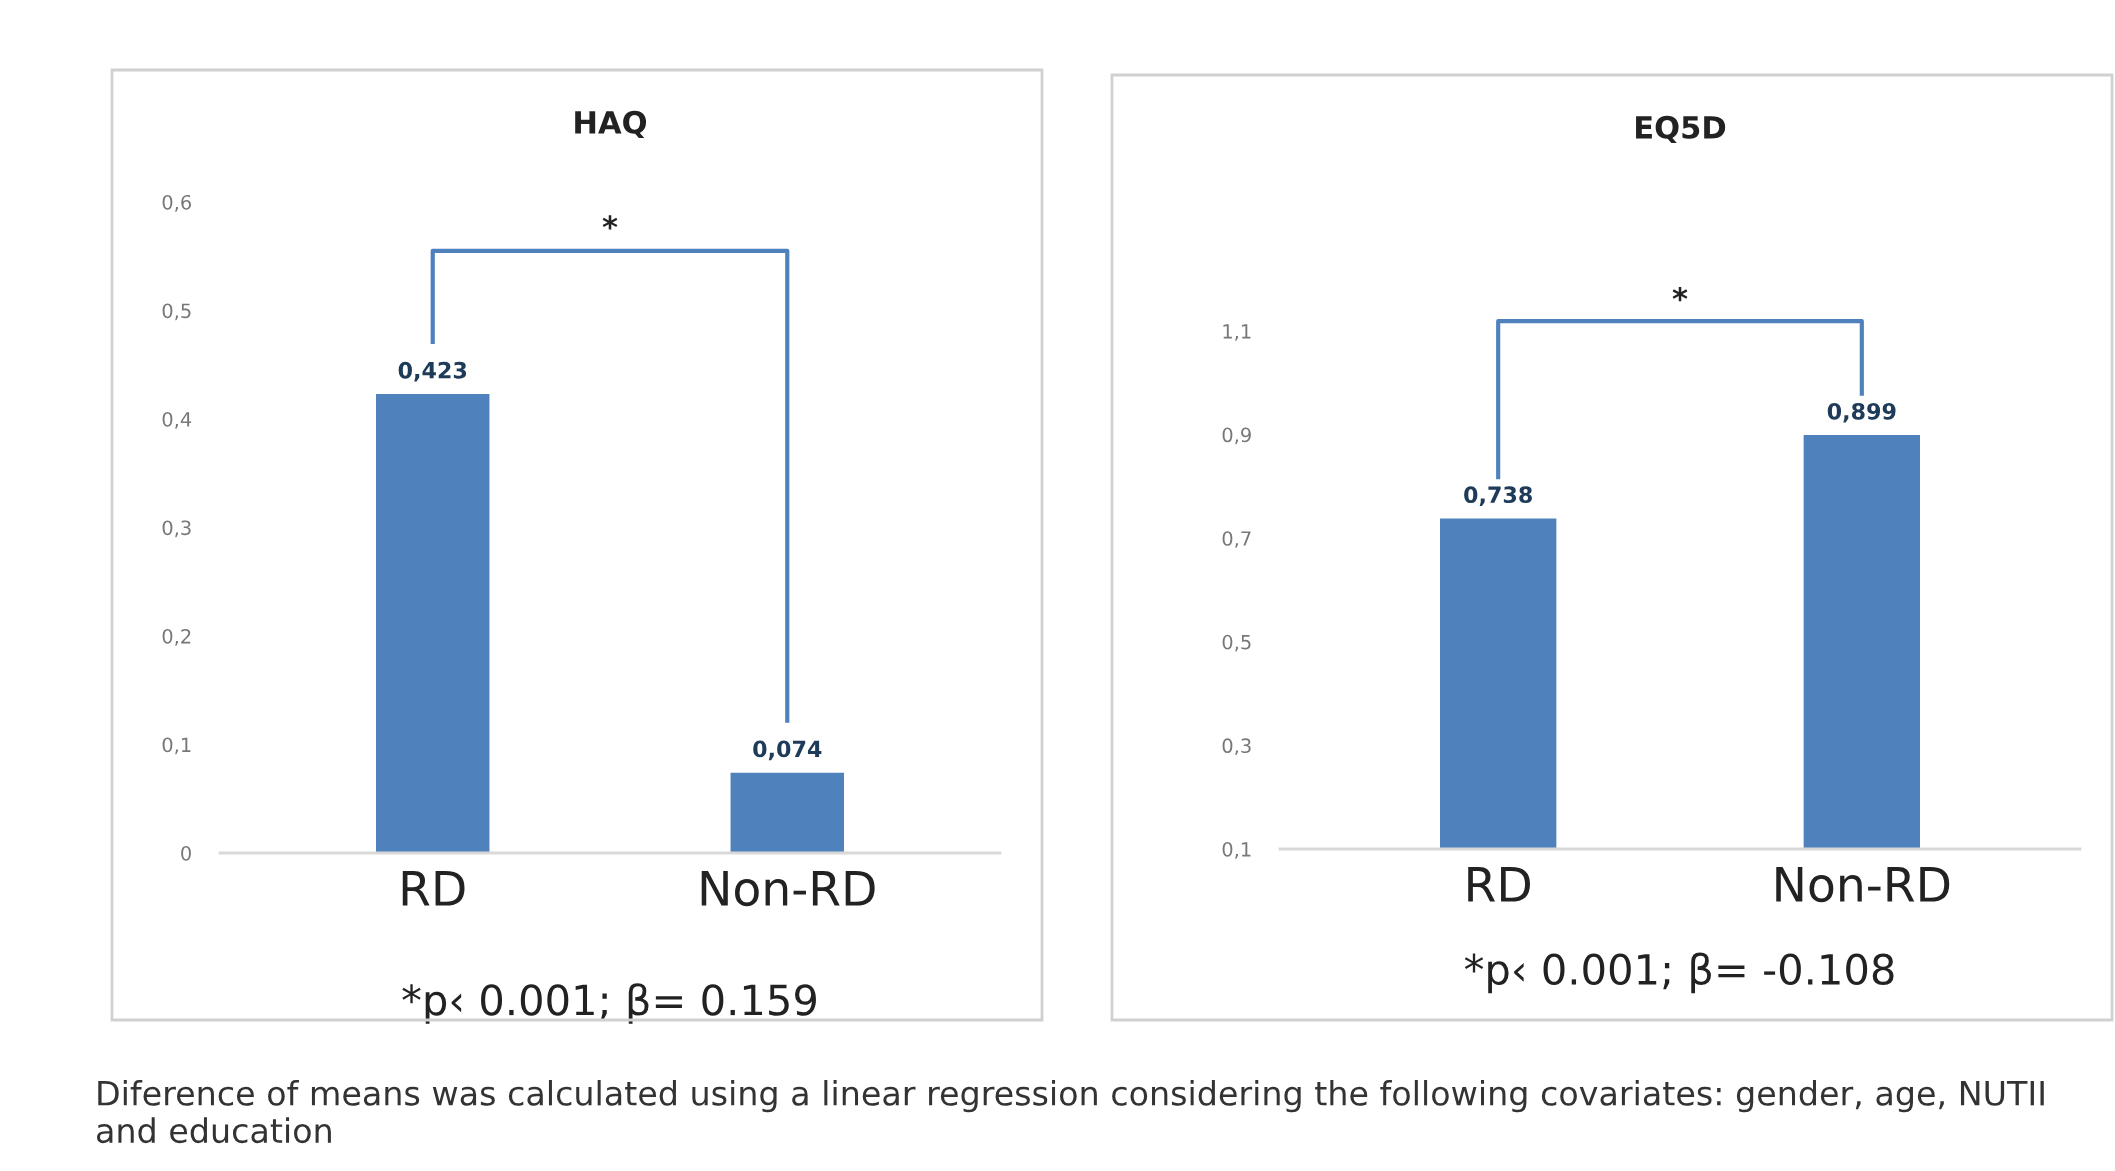  What do you see at coordinates (1498, 496) in the screenshot?
I see `data-label: 0,738` at bounding box center [1498, 496].